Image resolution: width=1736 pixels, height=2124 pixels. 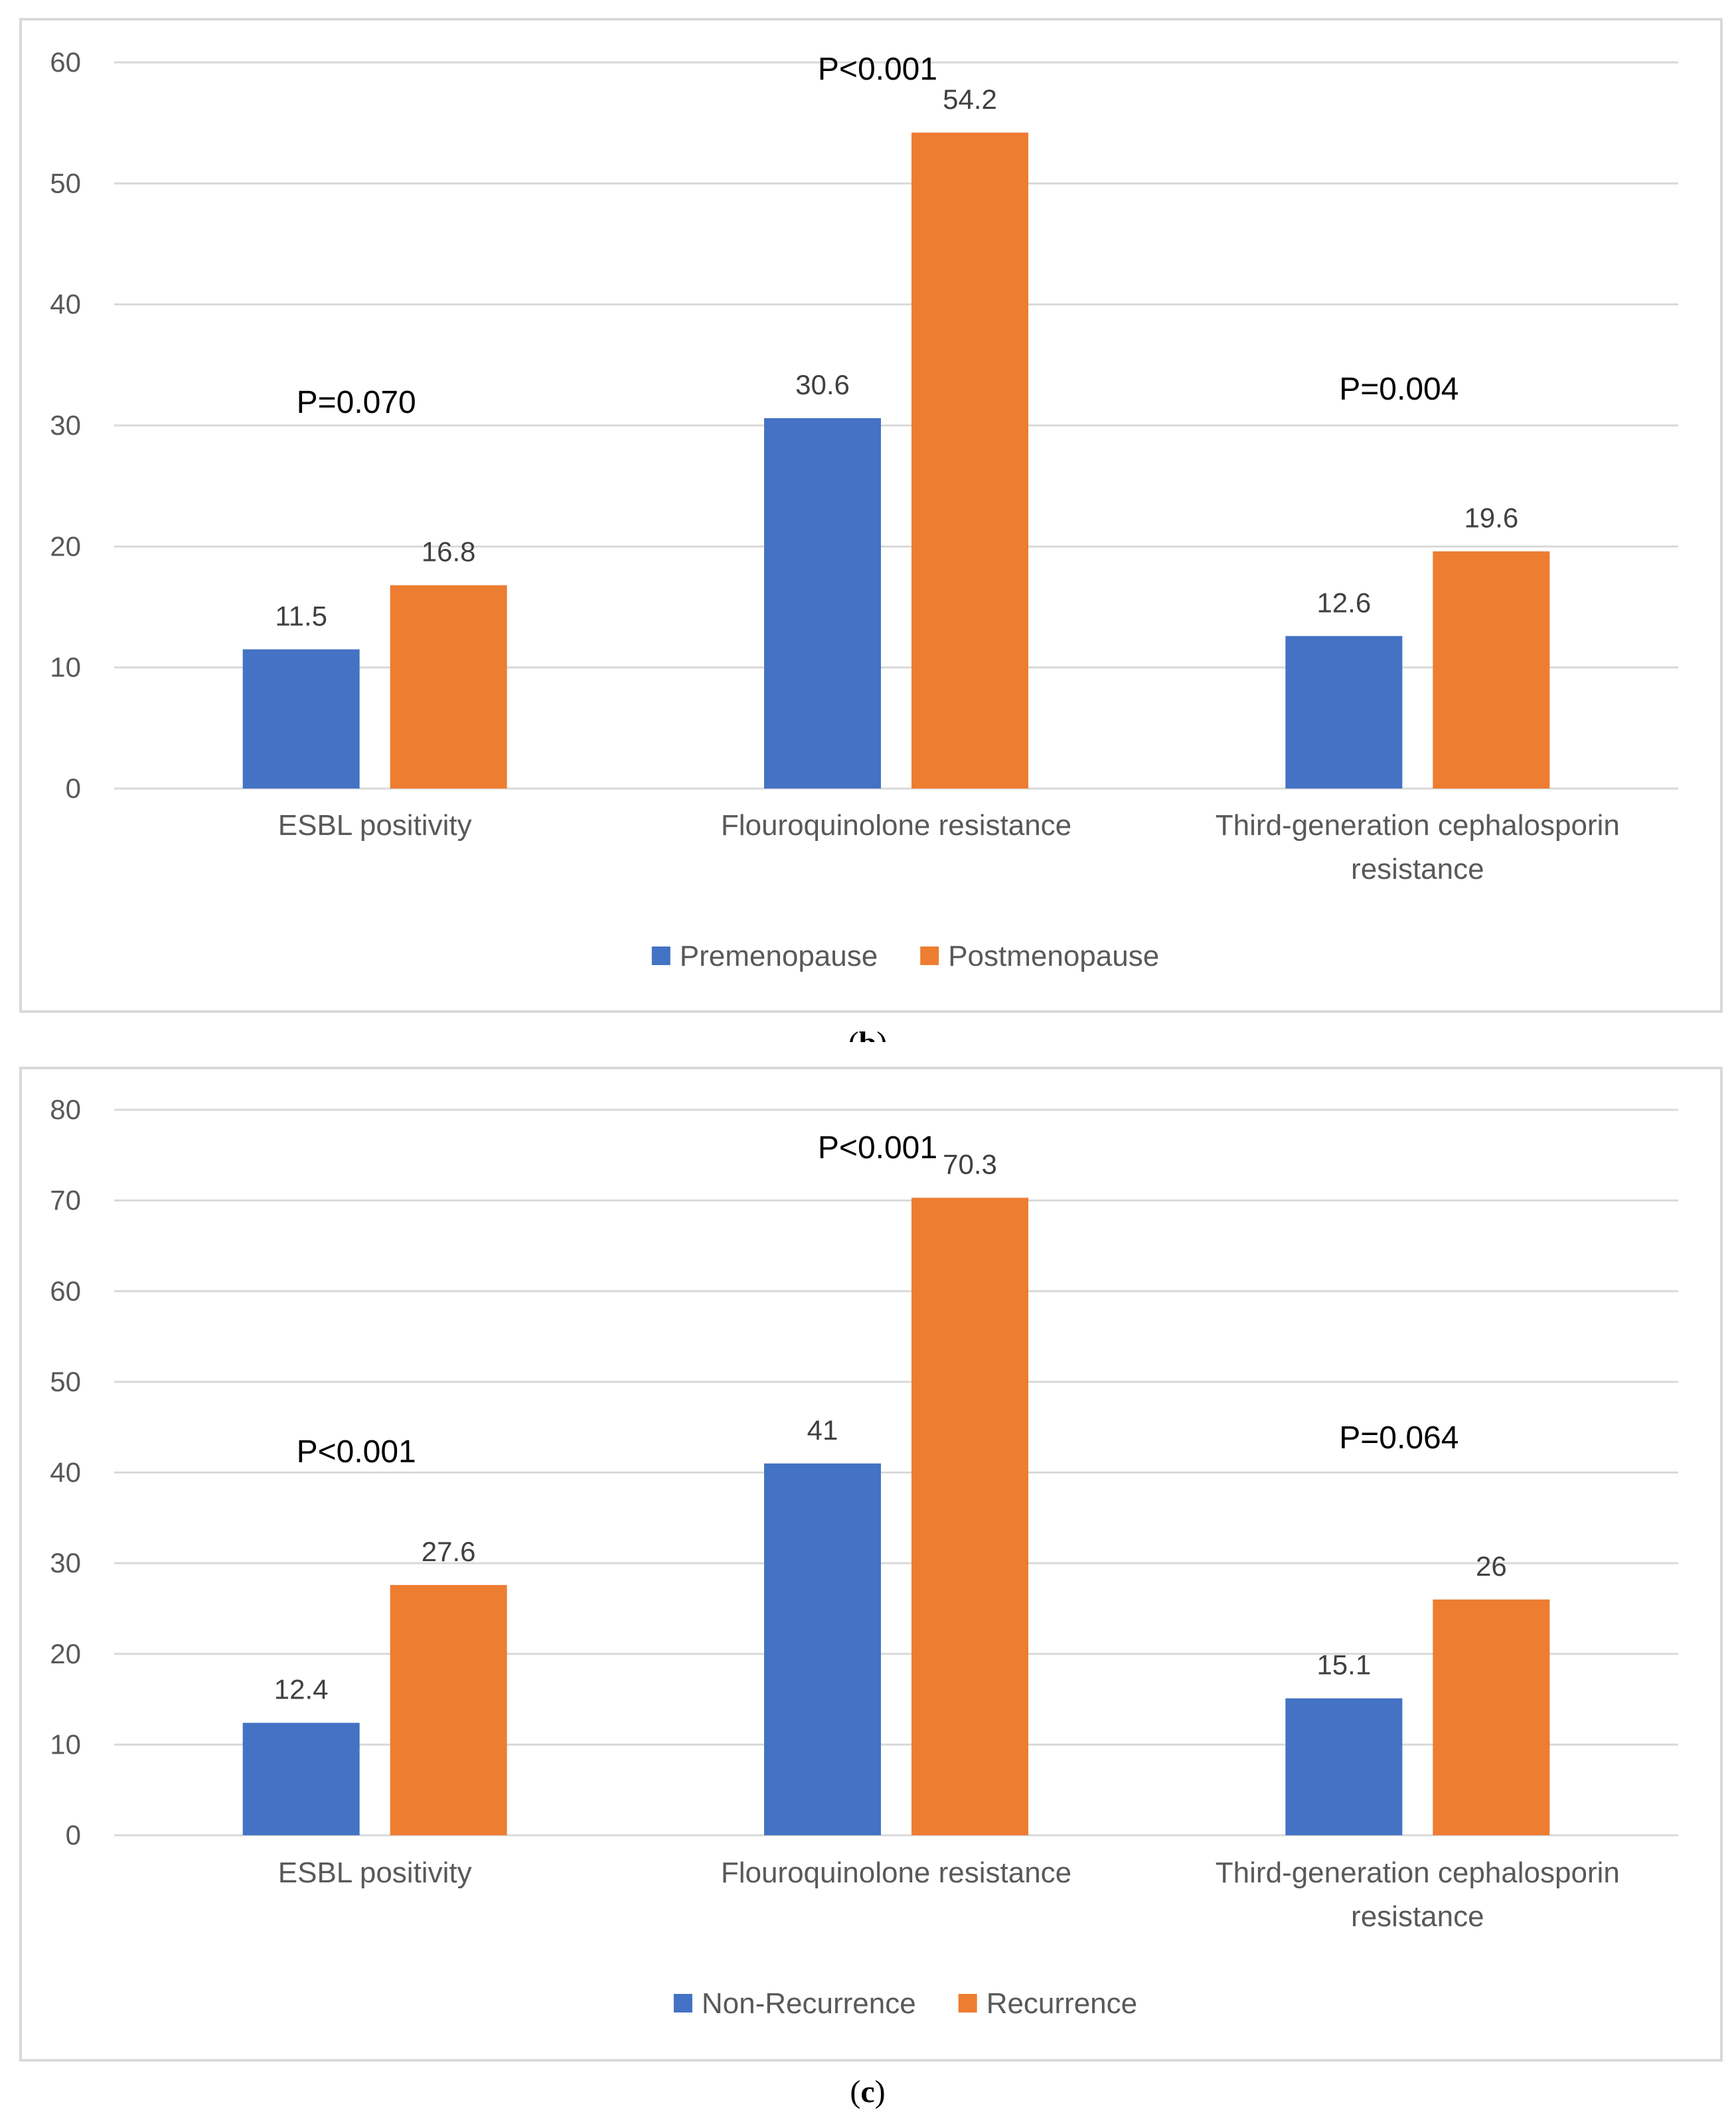 I want to click on data-label: 15.1, so click(x=1343, y=1665).